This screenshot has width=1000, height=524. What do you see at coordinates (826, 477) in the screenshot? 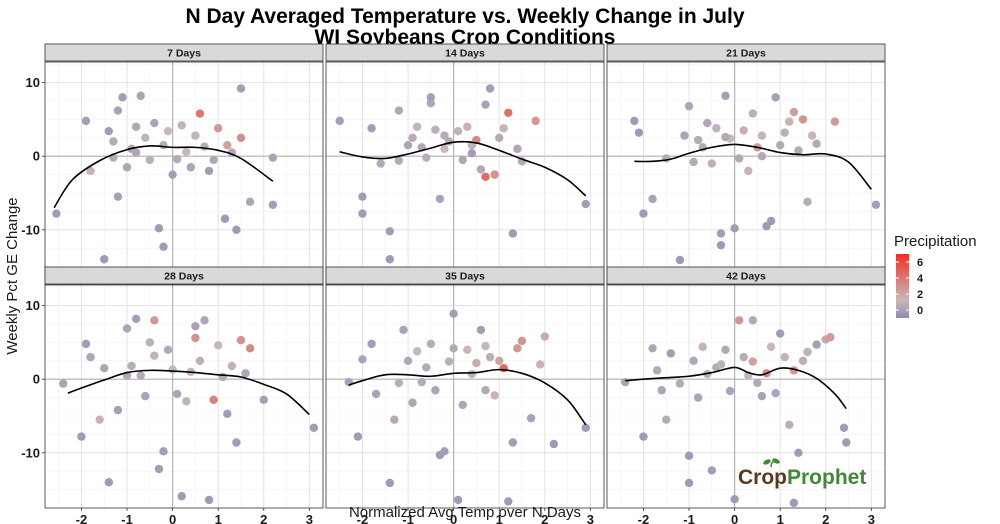
I see `logo-text-prophet: Prophet` at bounding box center [826, 477].